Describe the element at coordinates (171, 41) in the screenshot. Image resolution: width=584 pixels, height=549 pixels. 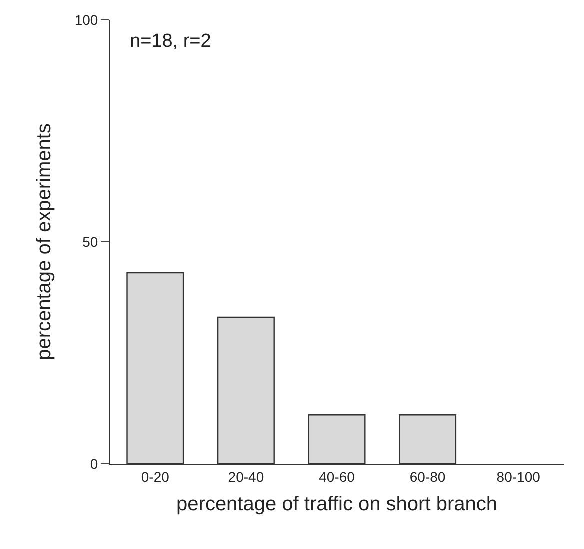
I see `annotation: n=18, r=2` at that location.